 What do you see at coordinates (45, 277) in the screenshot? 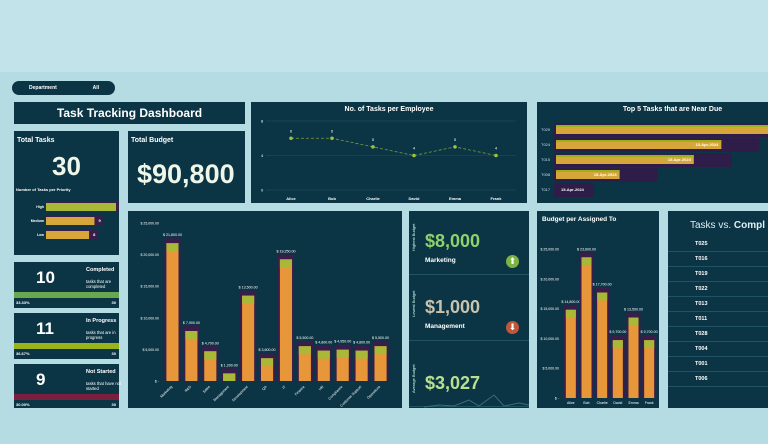
I see `status-count: 10` at bounding box center [45, 277].